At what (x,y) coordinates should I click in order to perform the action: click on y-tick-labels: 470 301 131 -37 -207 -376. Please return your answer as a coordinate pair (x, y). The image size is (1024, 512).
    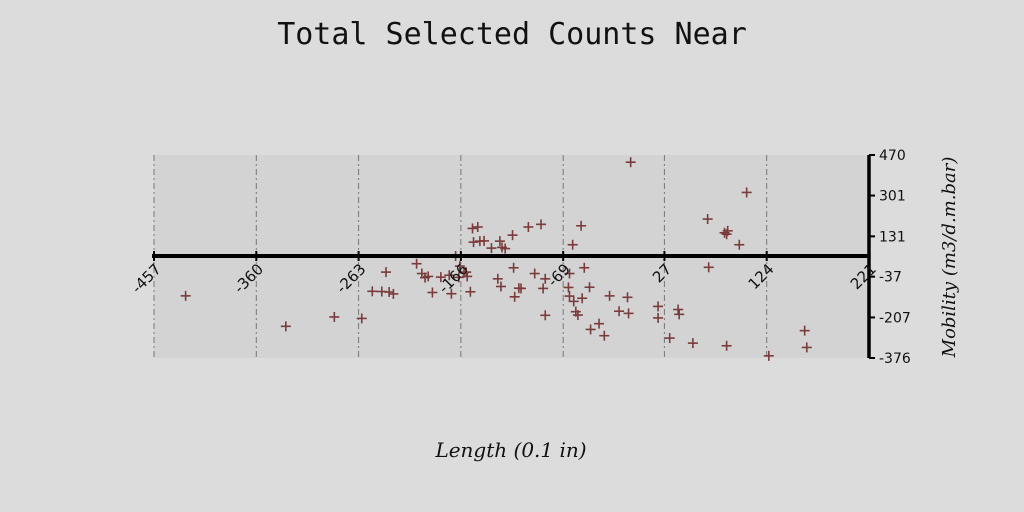
    Looking at the image, I should click on (895, 257).